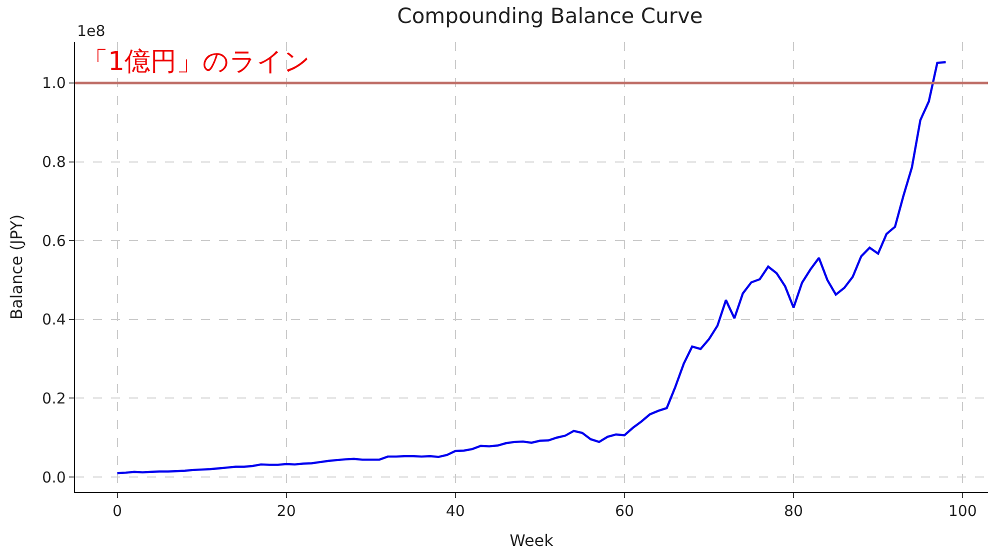  Describe the element at coordinates (54, 83) in the screenshot. I see `y-tick-label: 1.0` at that location.